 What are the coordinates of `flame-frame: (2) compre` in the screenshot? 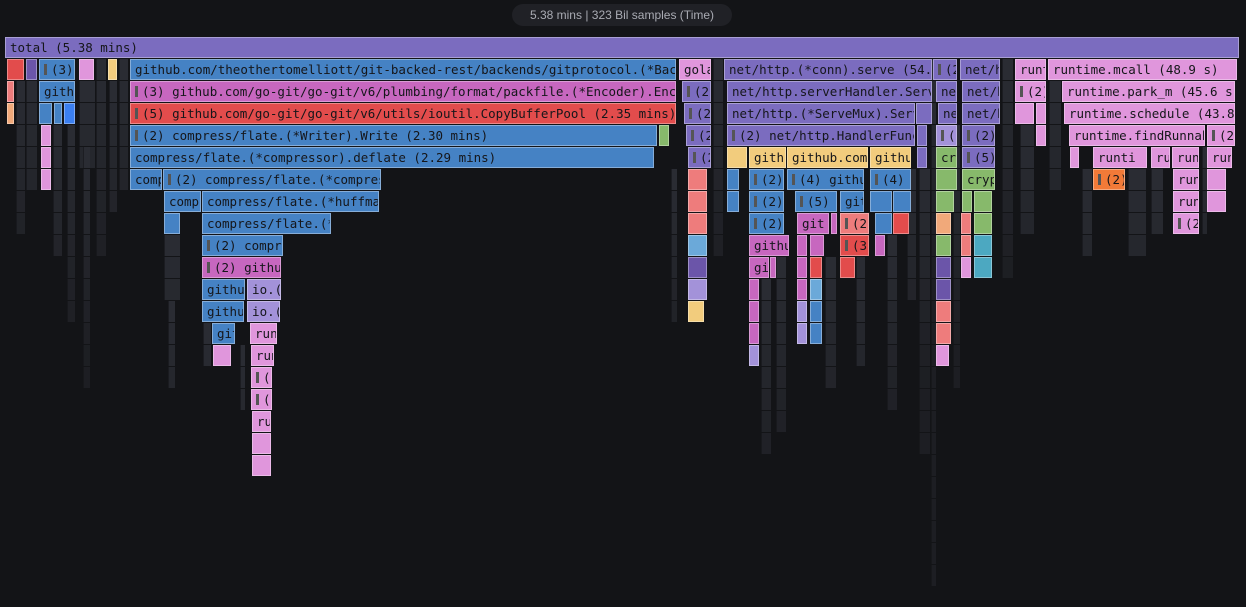 It's located at (242, 245).